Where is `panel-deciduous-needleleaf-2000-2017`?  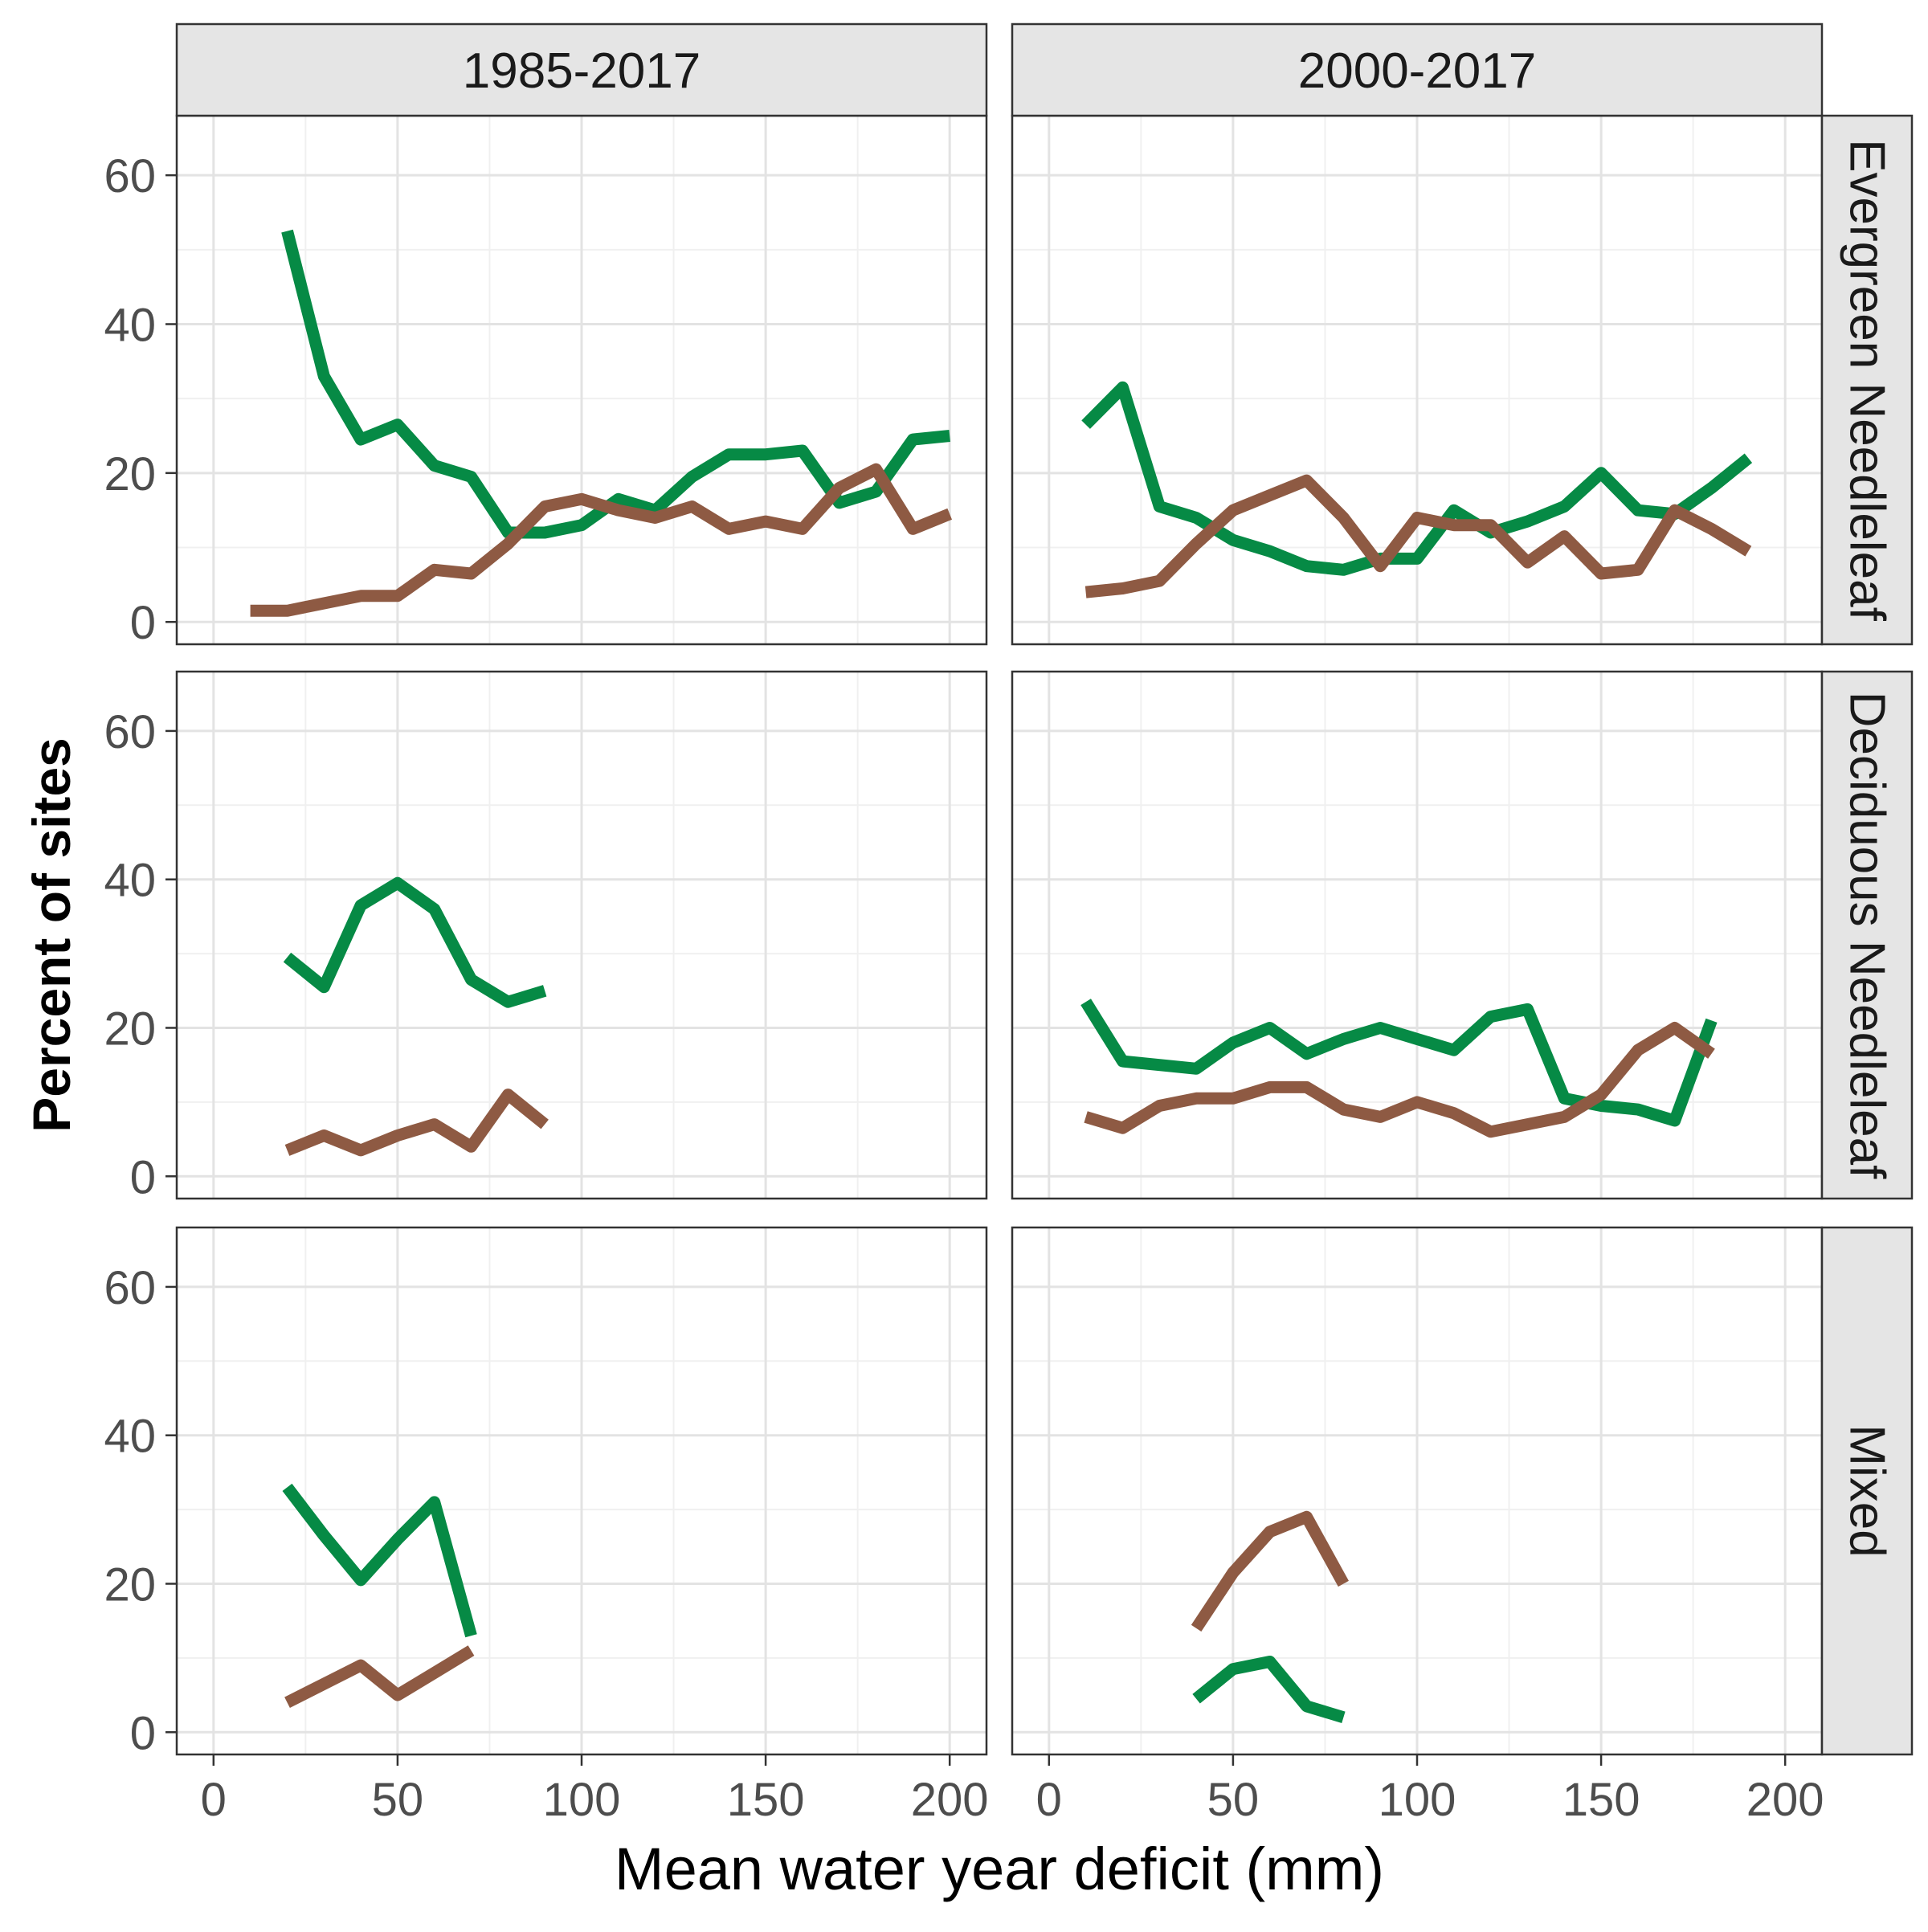 panel-deciduous-needleleaf-2000-2017 is located at coordinates (1417, 935).